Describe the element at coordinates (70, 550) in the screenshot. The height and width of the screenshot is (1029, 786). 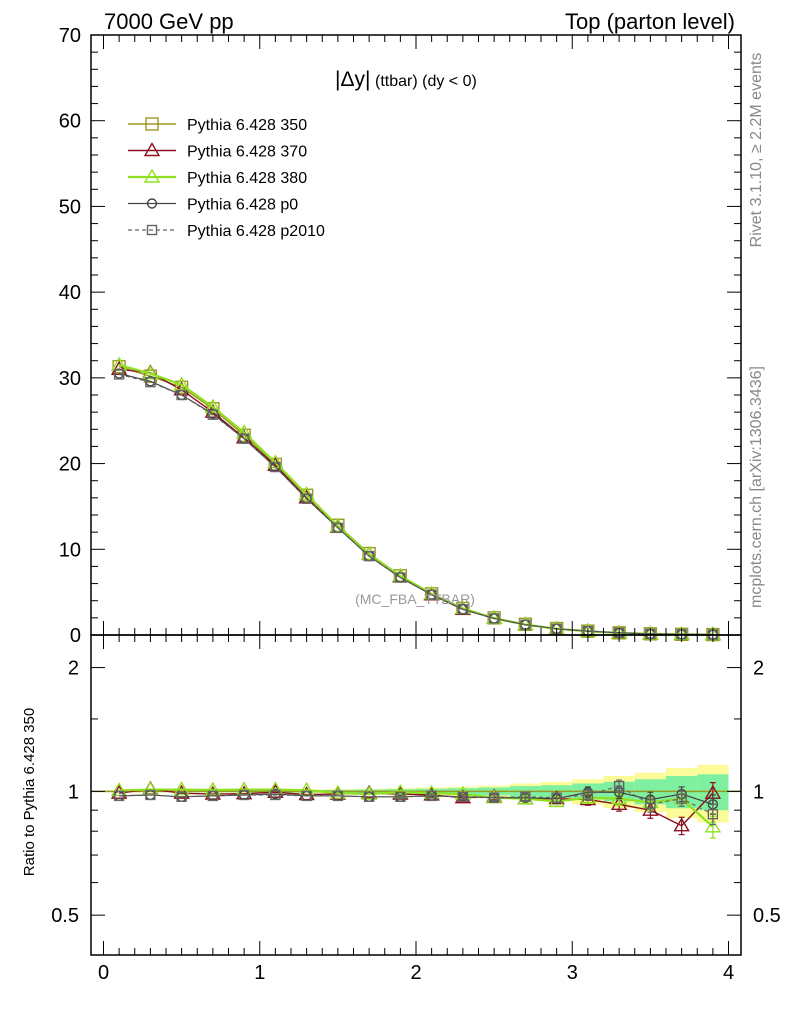
I see `main-y-tick-label: 10` at that location.